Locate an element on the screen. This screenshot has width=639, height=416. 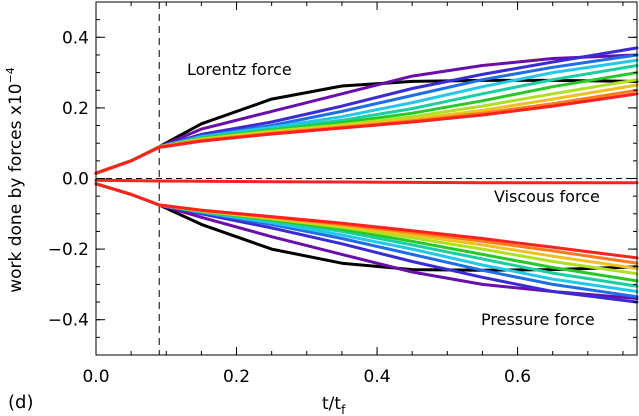
annotation-pressure: Pressure force is located at coordinates (538, 319).